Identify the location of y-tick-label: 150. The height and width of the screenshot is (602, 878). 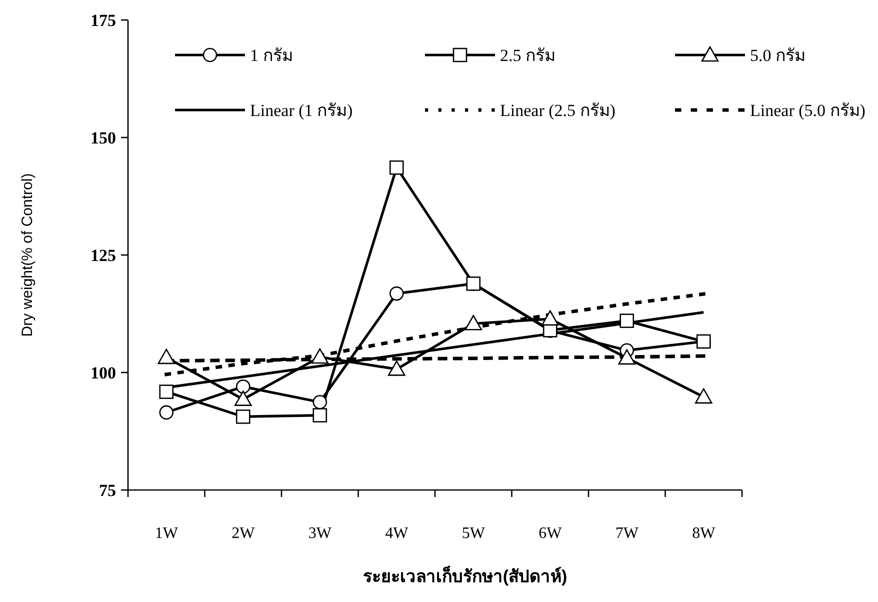
(103, 138).